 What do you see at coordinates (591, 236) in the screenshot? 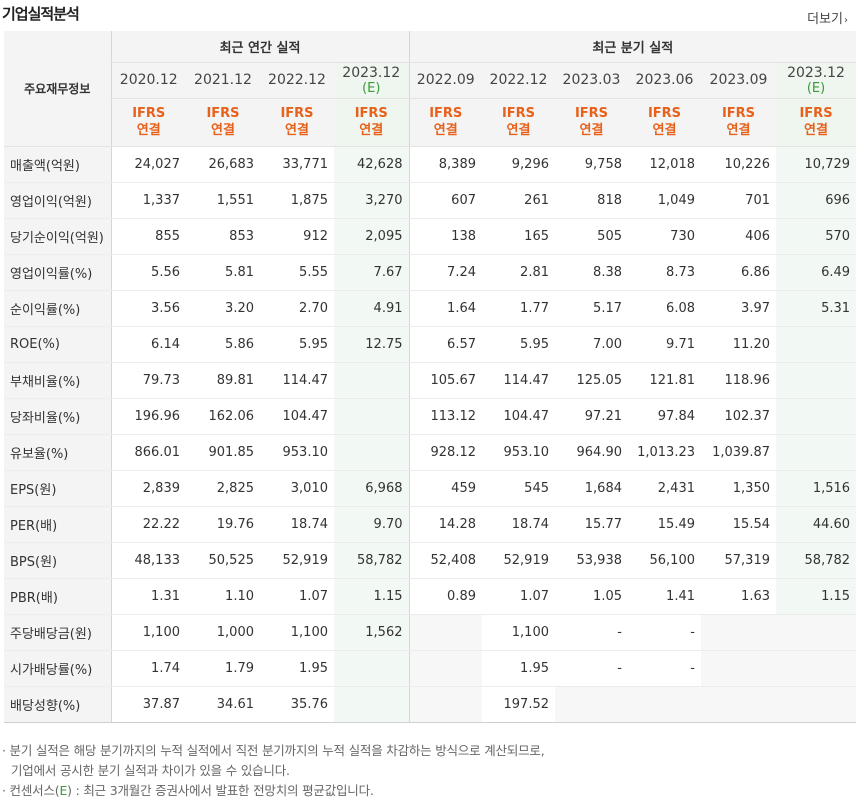
I see `table-cell: 505` at bounding box center [591, 236].